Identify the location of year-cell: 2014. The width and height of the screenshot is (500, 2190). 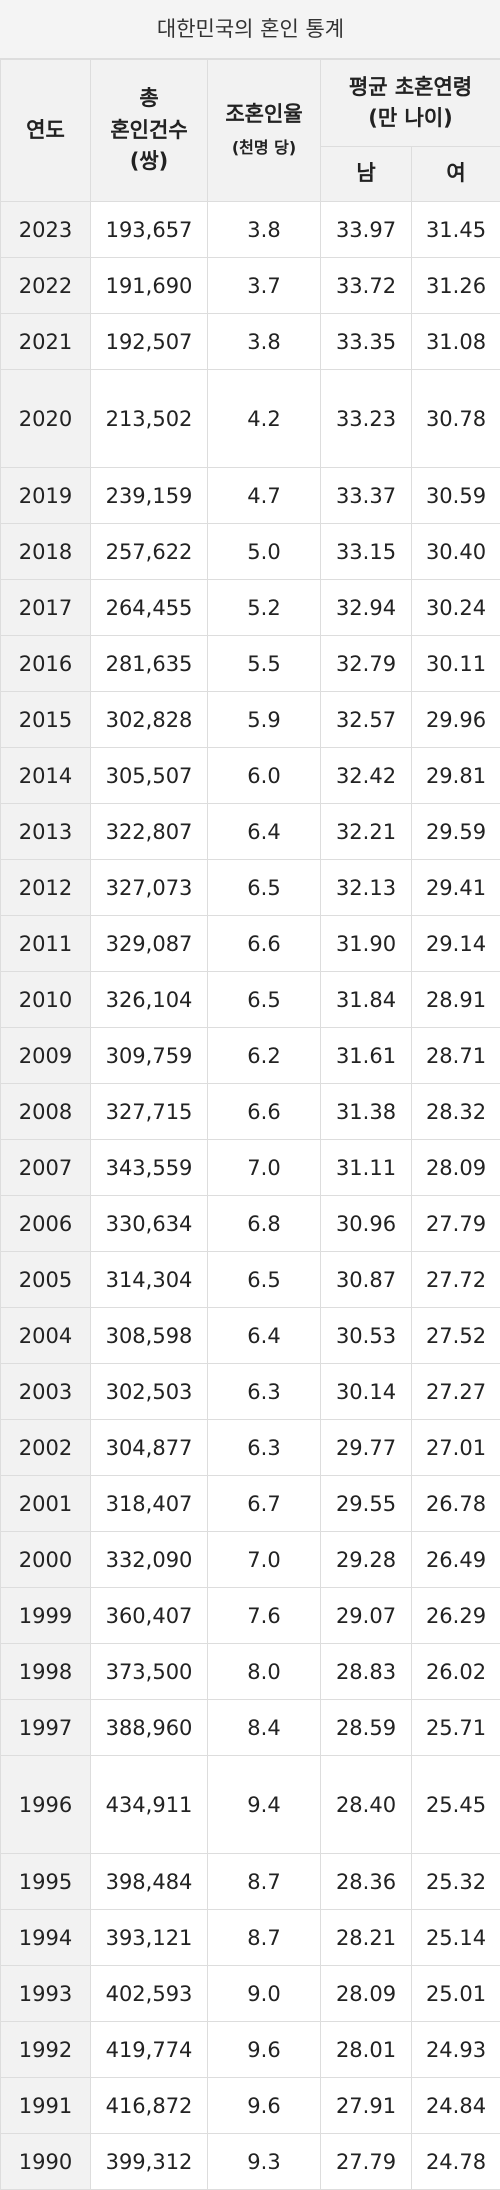
(46, 776).